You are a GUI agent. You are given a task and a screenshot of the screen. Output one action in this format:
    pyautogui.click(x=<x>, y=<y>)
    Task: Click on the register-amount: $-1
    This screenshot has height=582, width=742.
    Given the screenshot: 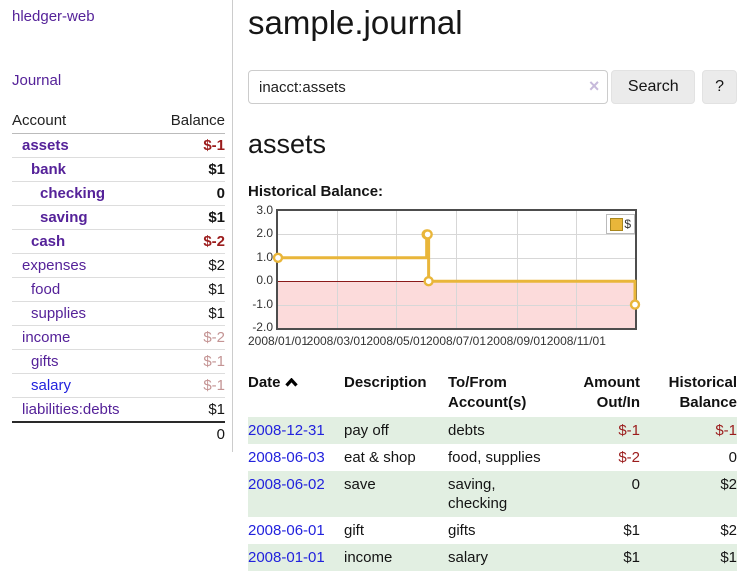 What is the action you would take?
    pyautogui.click(x=594, y=430)
    